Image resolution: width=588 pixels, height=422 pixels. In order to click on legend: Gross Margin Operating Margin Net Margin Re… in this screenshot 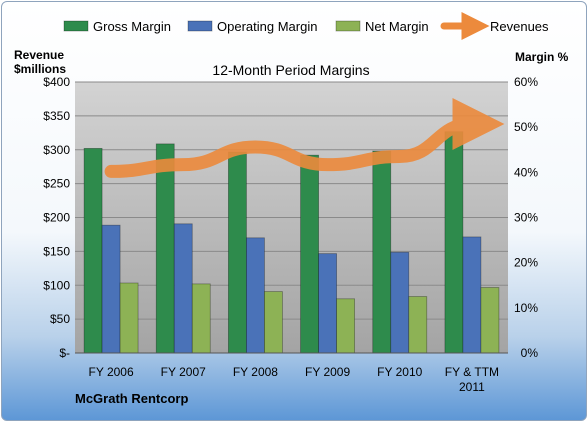, I will do `click(306, 26)`.